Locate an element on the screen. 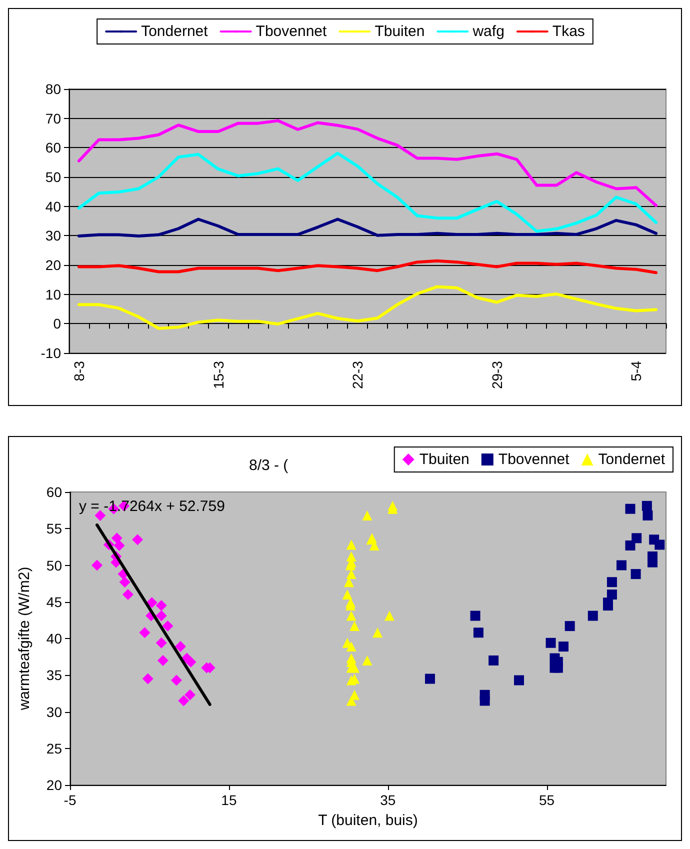 The width and height of the screenshot is (690, 849). y-tick-label: 0 is located at coordinates (57, 324).